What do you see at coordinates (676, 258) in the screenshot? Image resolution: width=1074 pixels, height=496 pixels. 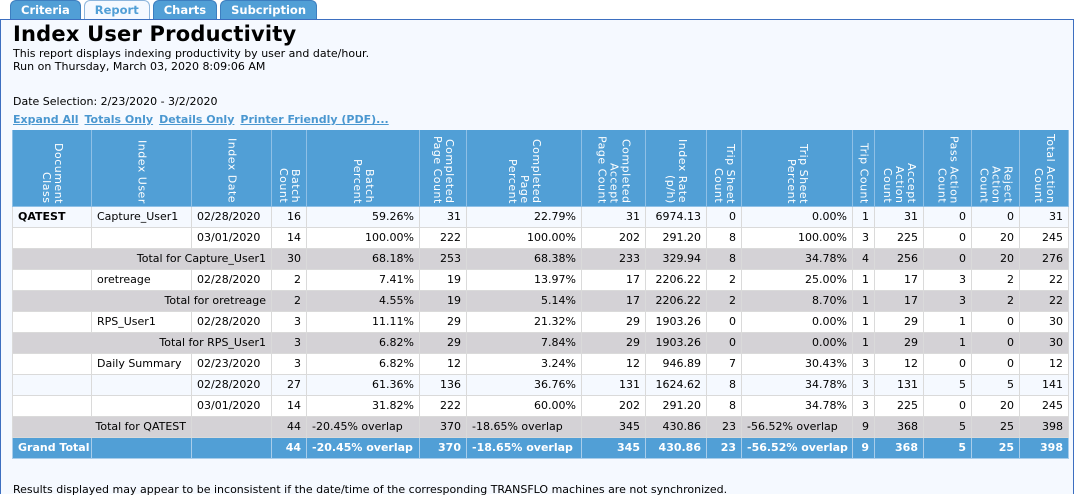 I see `table-cell: 329.94` at bounding box center [676, 258].